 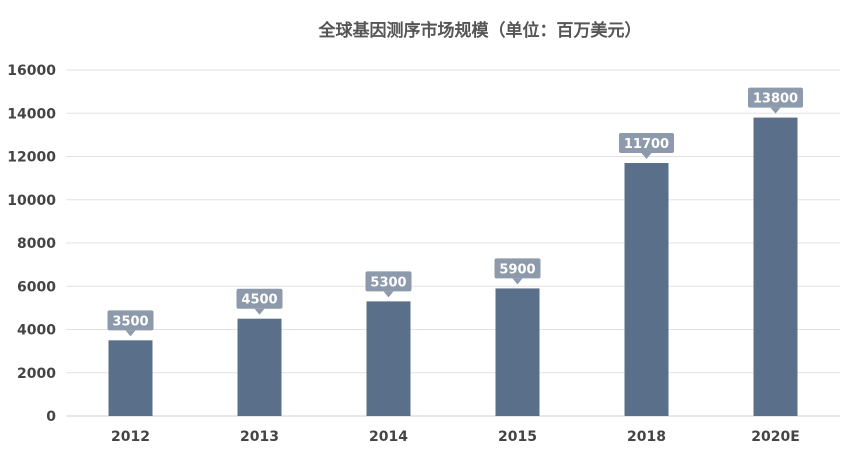 I want to click on data-label-text: 13800, so click(x=775, y=99).